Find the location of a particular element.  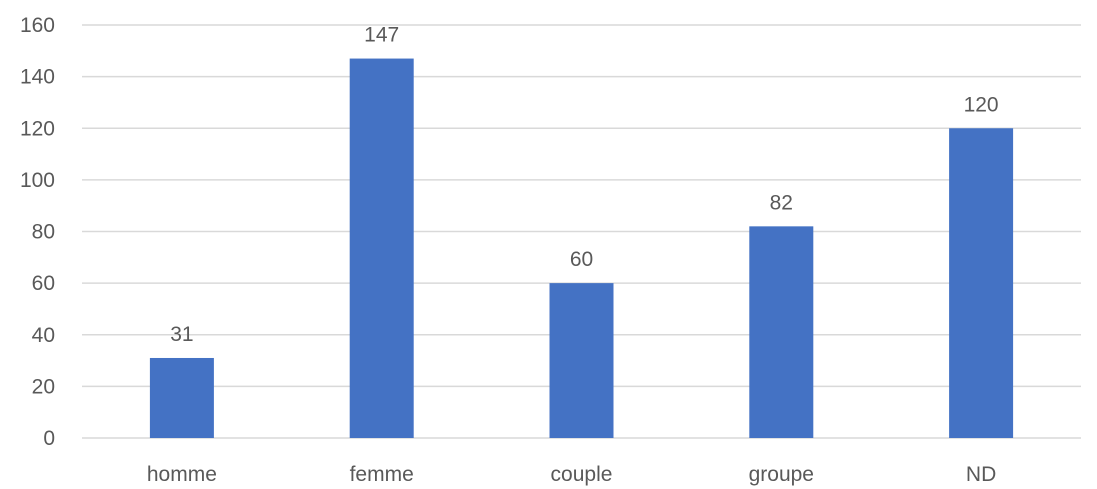

bar-homme is located at coordinates (181, 397).